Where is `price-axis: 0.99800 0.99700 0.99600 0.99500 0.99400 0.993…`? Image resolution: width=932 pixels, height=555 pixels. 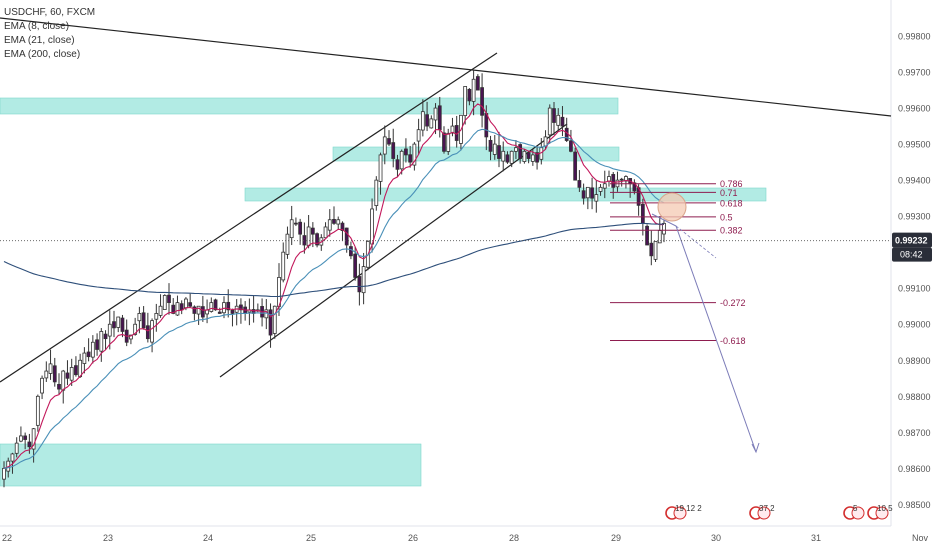 price-axis: 0.99800 0.99700 0.99600 0.99500 0.99400 0.993… is located at coordinates (914, 271).